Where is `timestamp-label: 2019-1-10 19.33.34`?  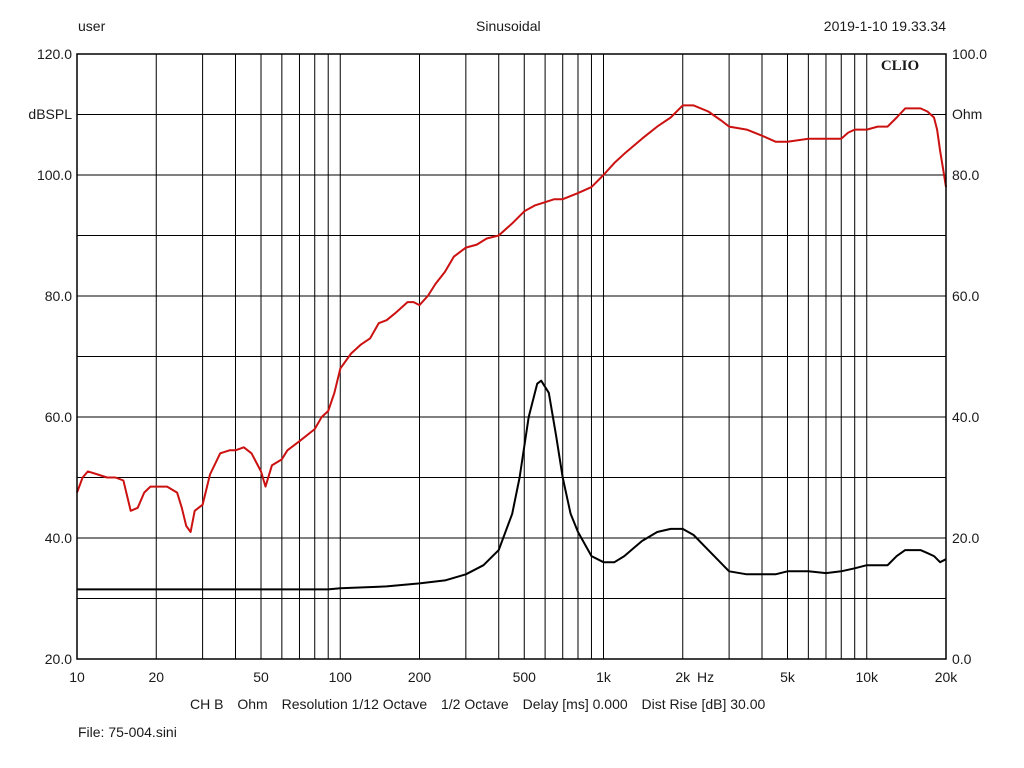 timestamp-label: 2019-1-10 19.33.34 is located at coordinates (884, 26).